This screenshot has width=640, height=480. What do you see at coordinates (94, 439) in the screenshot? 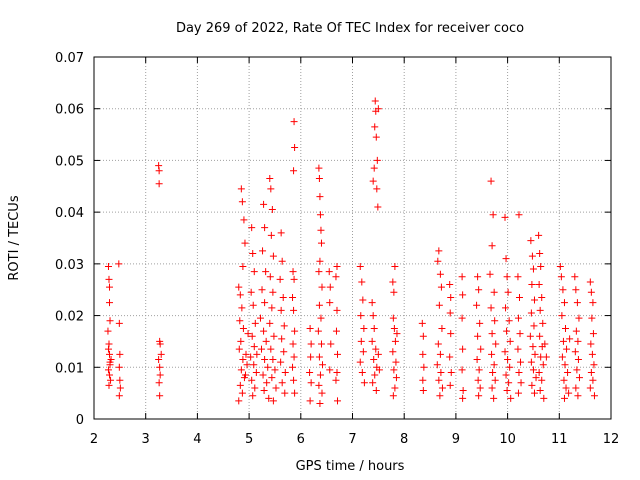
I see `x-tick-label: 2` at bounding box center [94, 439].